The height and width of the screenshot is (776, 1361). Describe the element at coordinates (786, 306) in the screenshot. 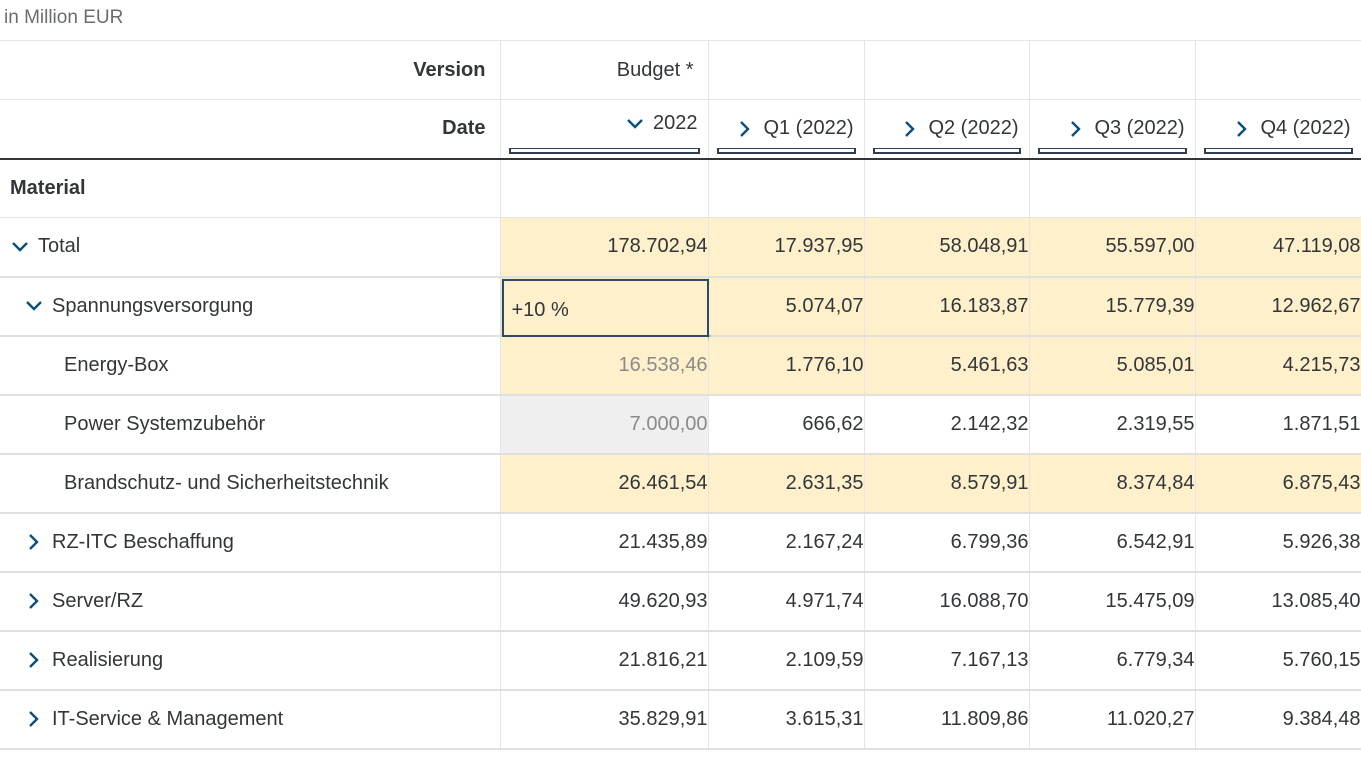

I see `value-cell: 5.074,07` at that location.